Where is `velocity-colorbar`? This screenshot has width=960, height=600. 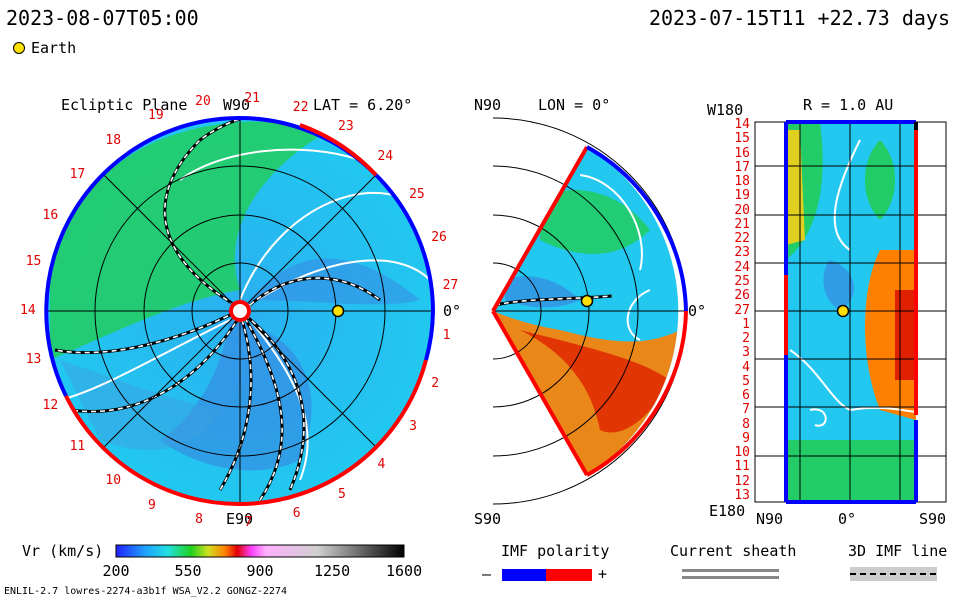
velocity-colorbar is located at coordinates (260, 551).